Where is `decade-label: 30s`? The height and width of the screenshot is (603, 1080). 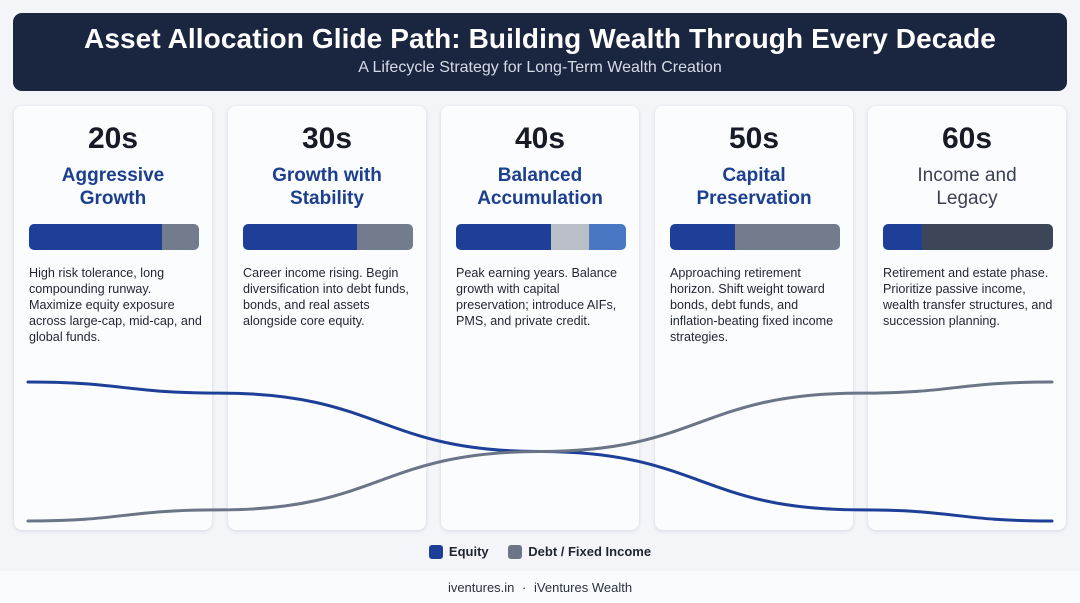
decade-label: 30s is located at coordinates (327, 138).